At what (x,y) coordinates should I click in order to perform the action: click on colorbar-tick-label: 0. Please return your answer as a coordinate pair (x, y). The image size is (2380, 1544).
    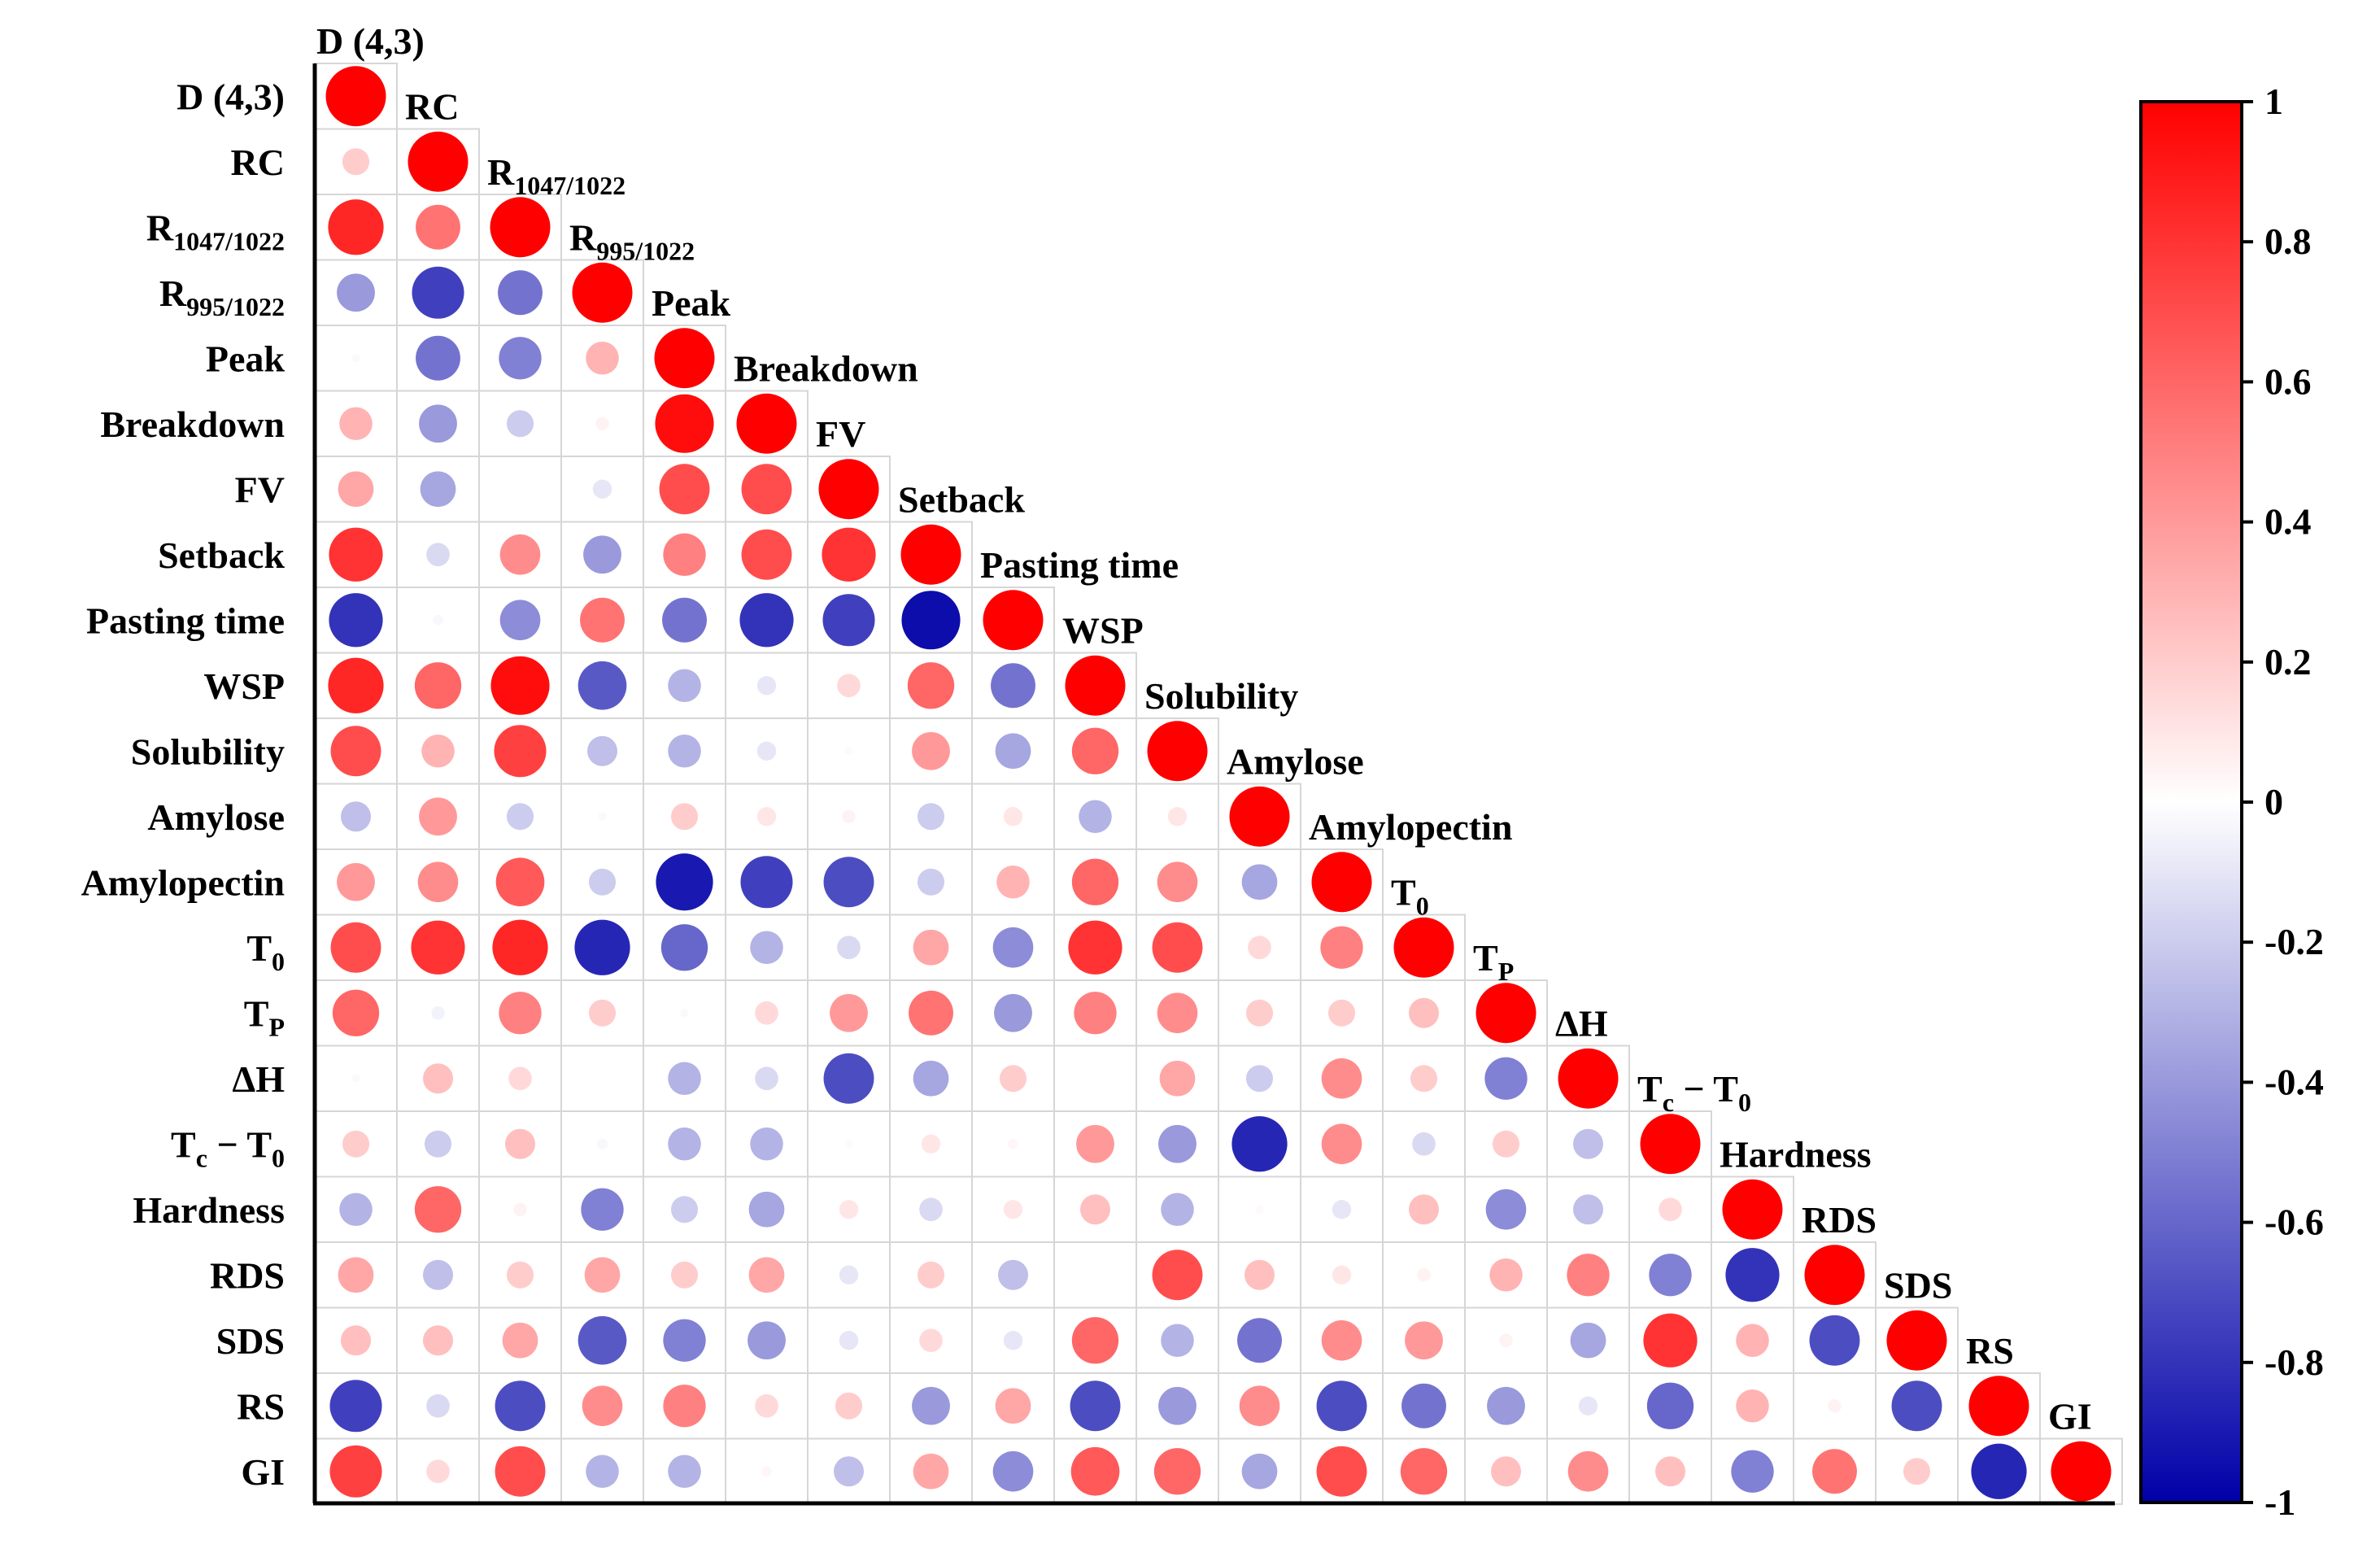
    Looking at the image, I should click on (2273, 801).